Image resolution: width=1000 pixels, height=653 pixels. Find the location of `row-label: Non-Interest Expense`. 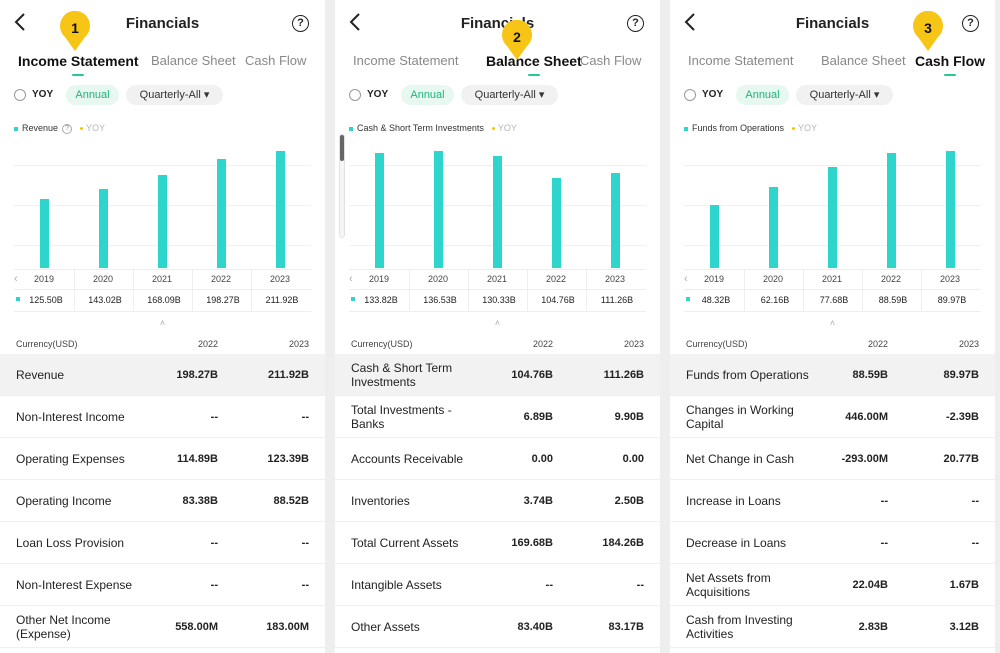

row-label: Non-Interest Expense is located at coordinates (74, 584).